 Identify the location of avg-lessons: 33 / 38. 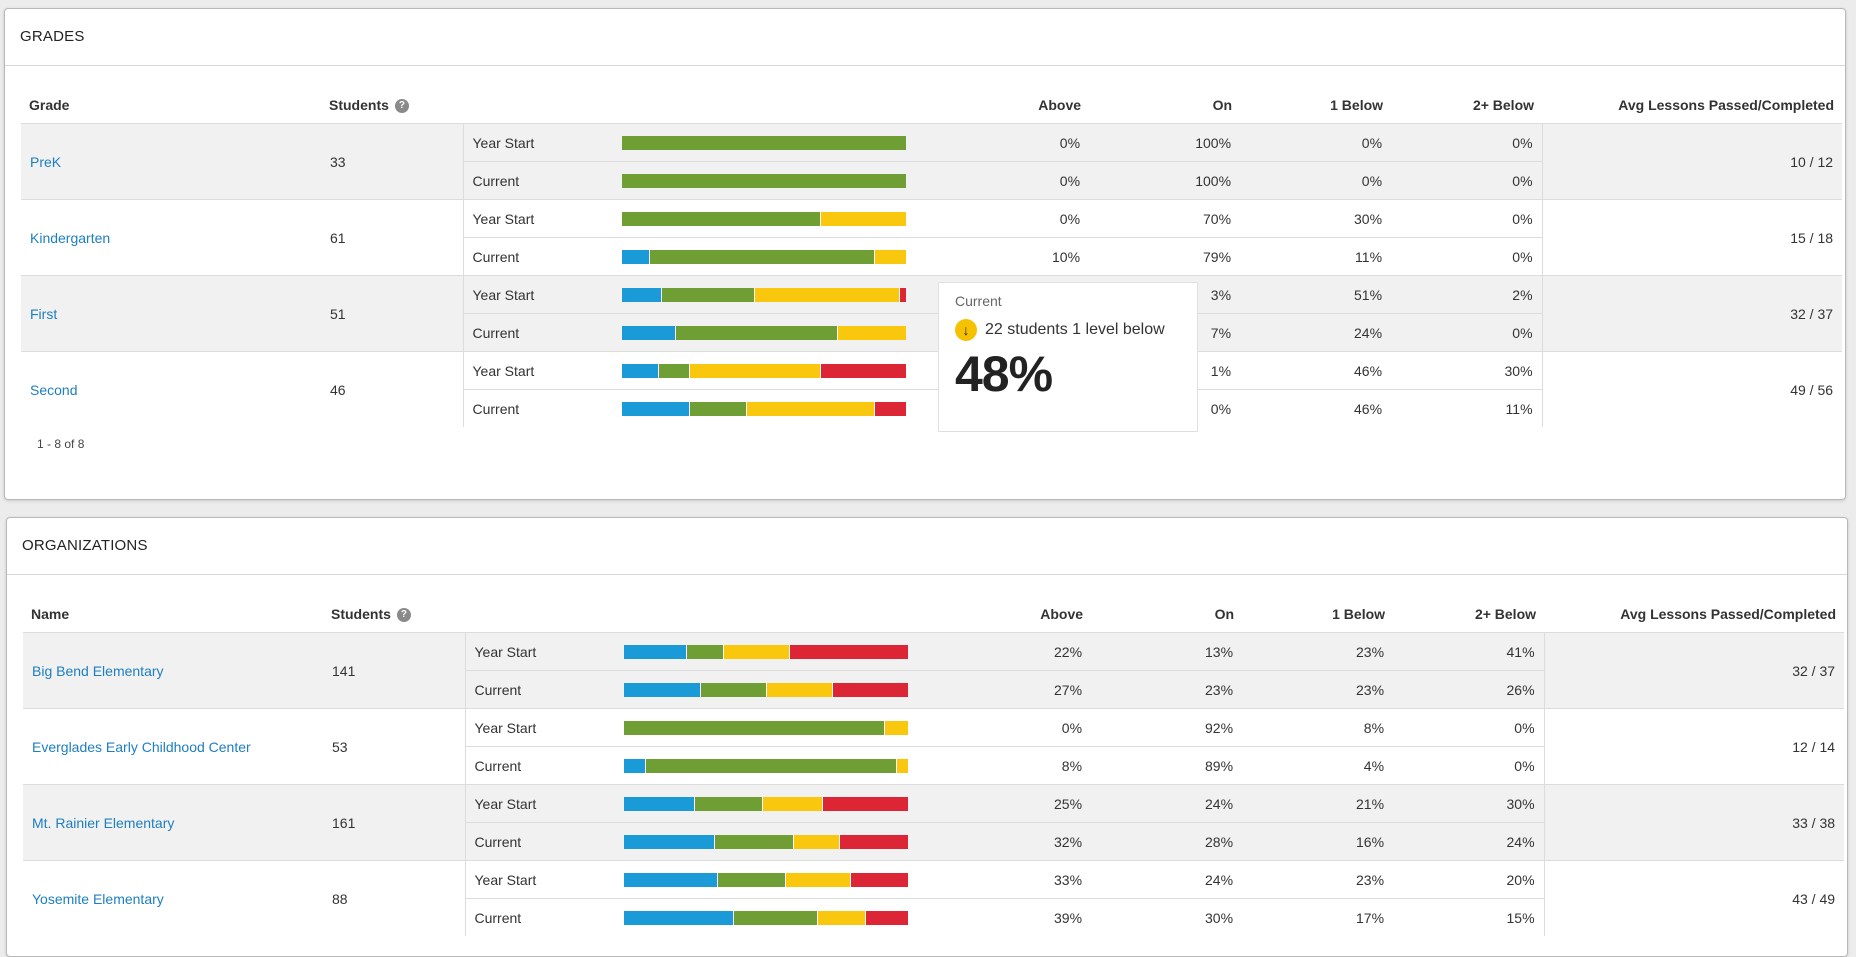
(1694, 822).